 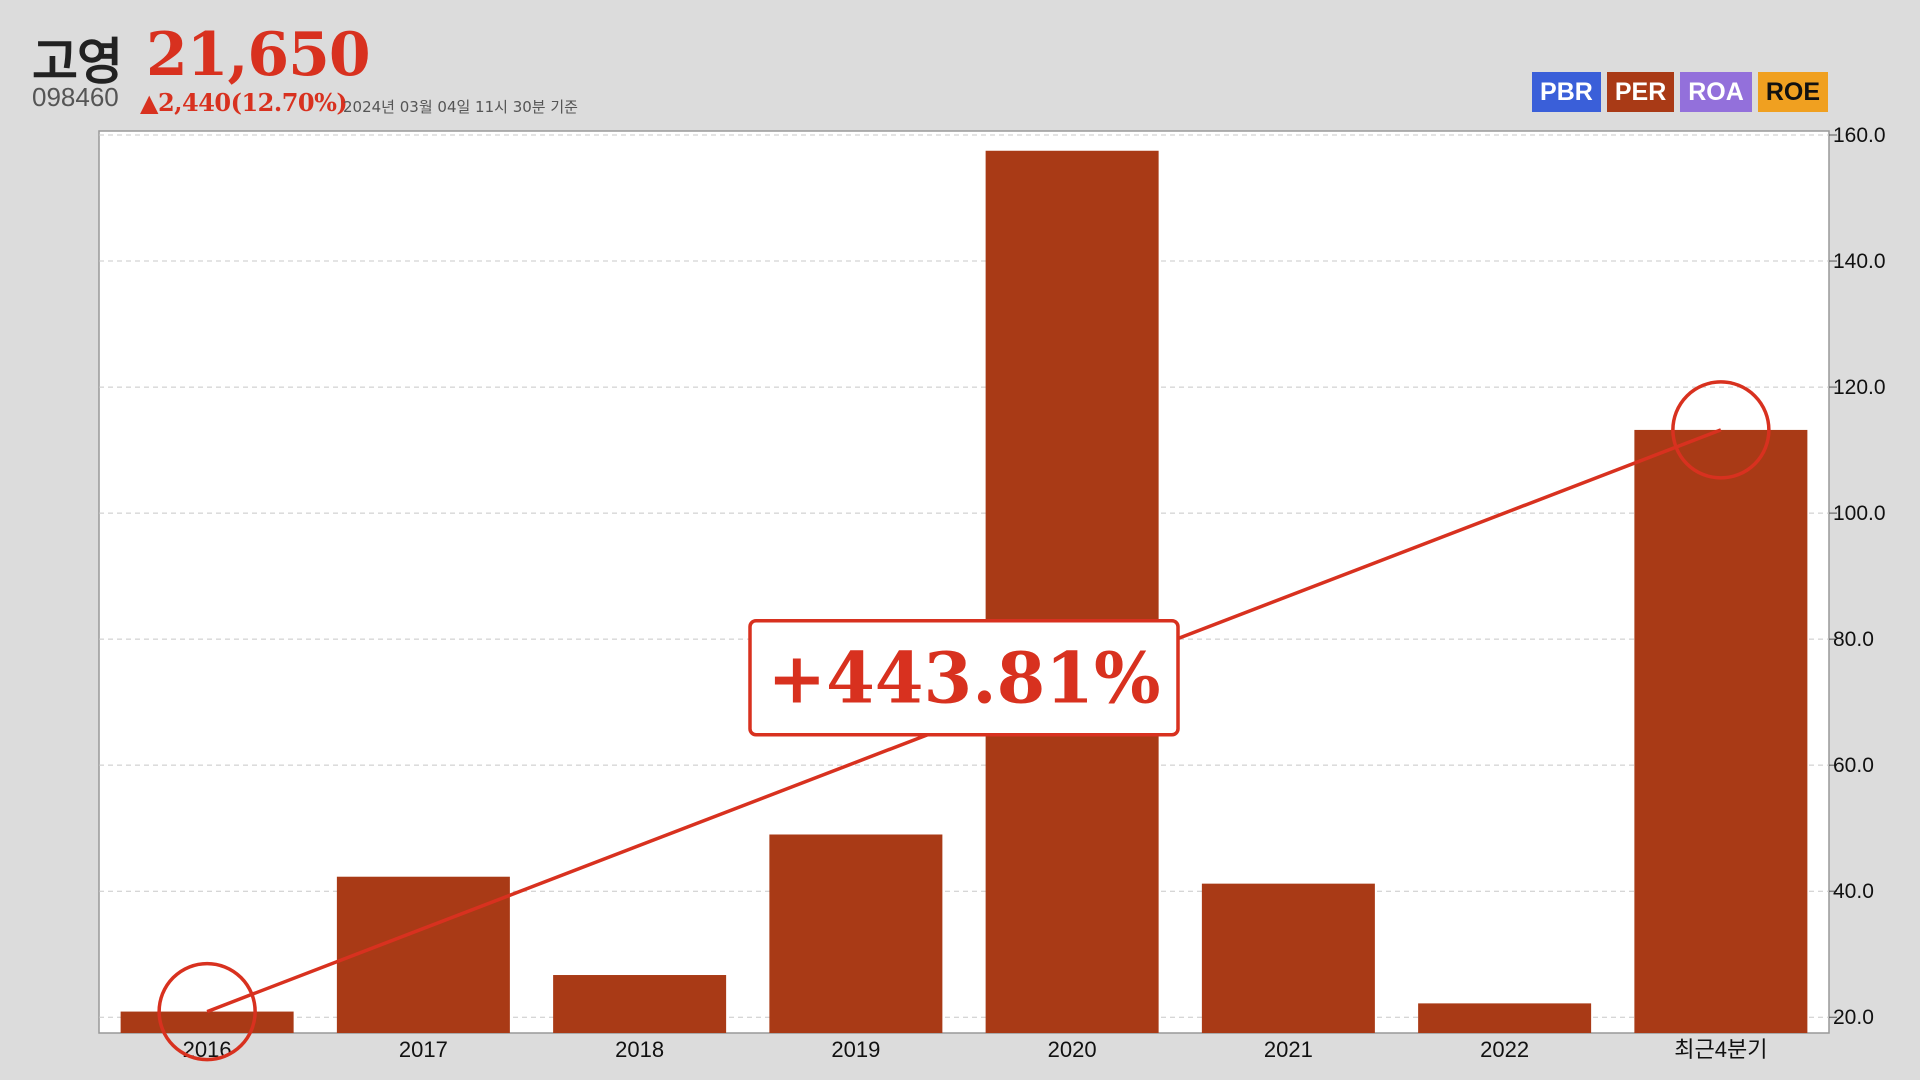 I want to click on legend-roe-button: ROE, so click(x=1792, y=92).